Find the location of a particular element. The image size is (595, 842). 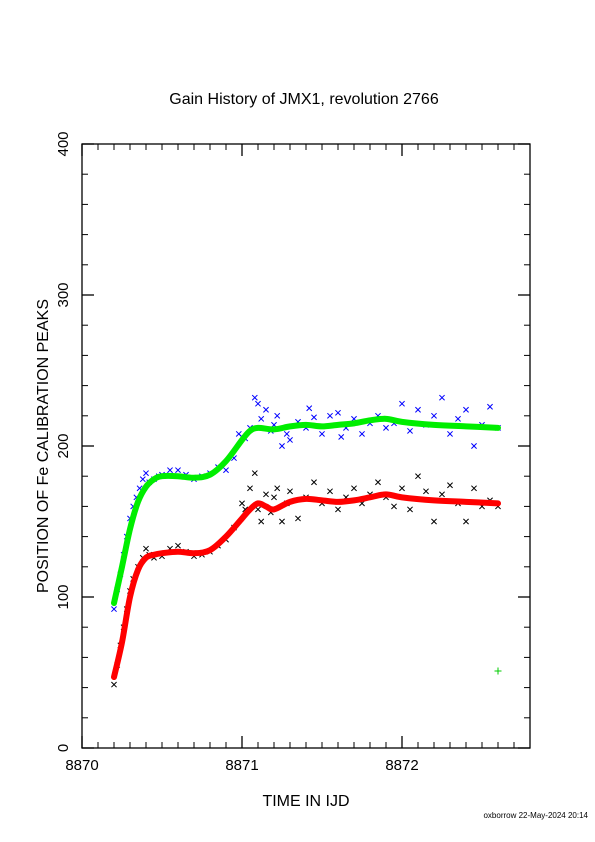

y-axis-label: POSITION OF Fe CALIBRATION PEAKS is located at coordinates (43, 446).